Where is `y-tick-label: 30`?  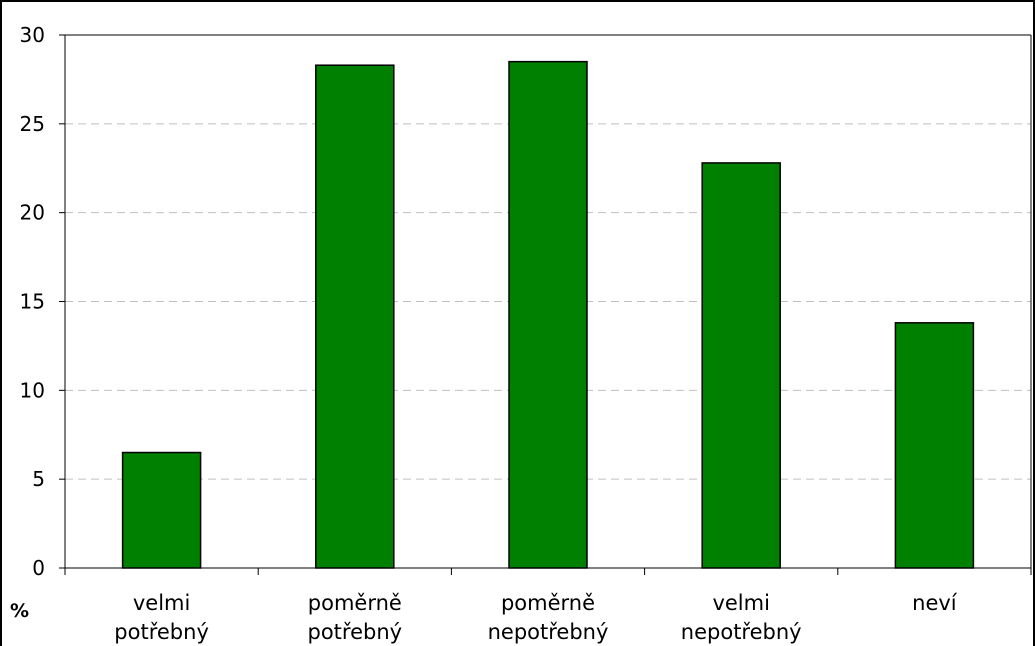
y-tick-label: 30 is located at coordinates (32, 35).